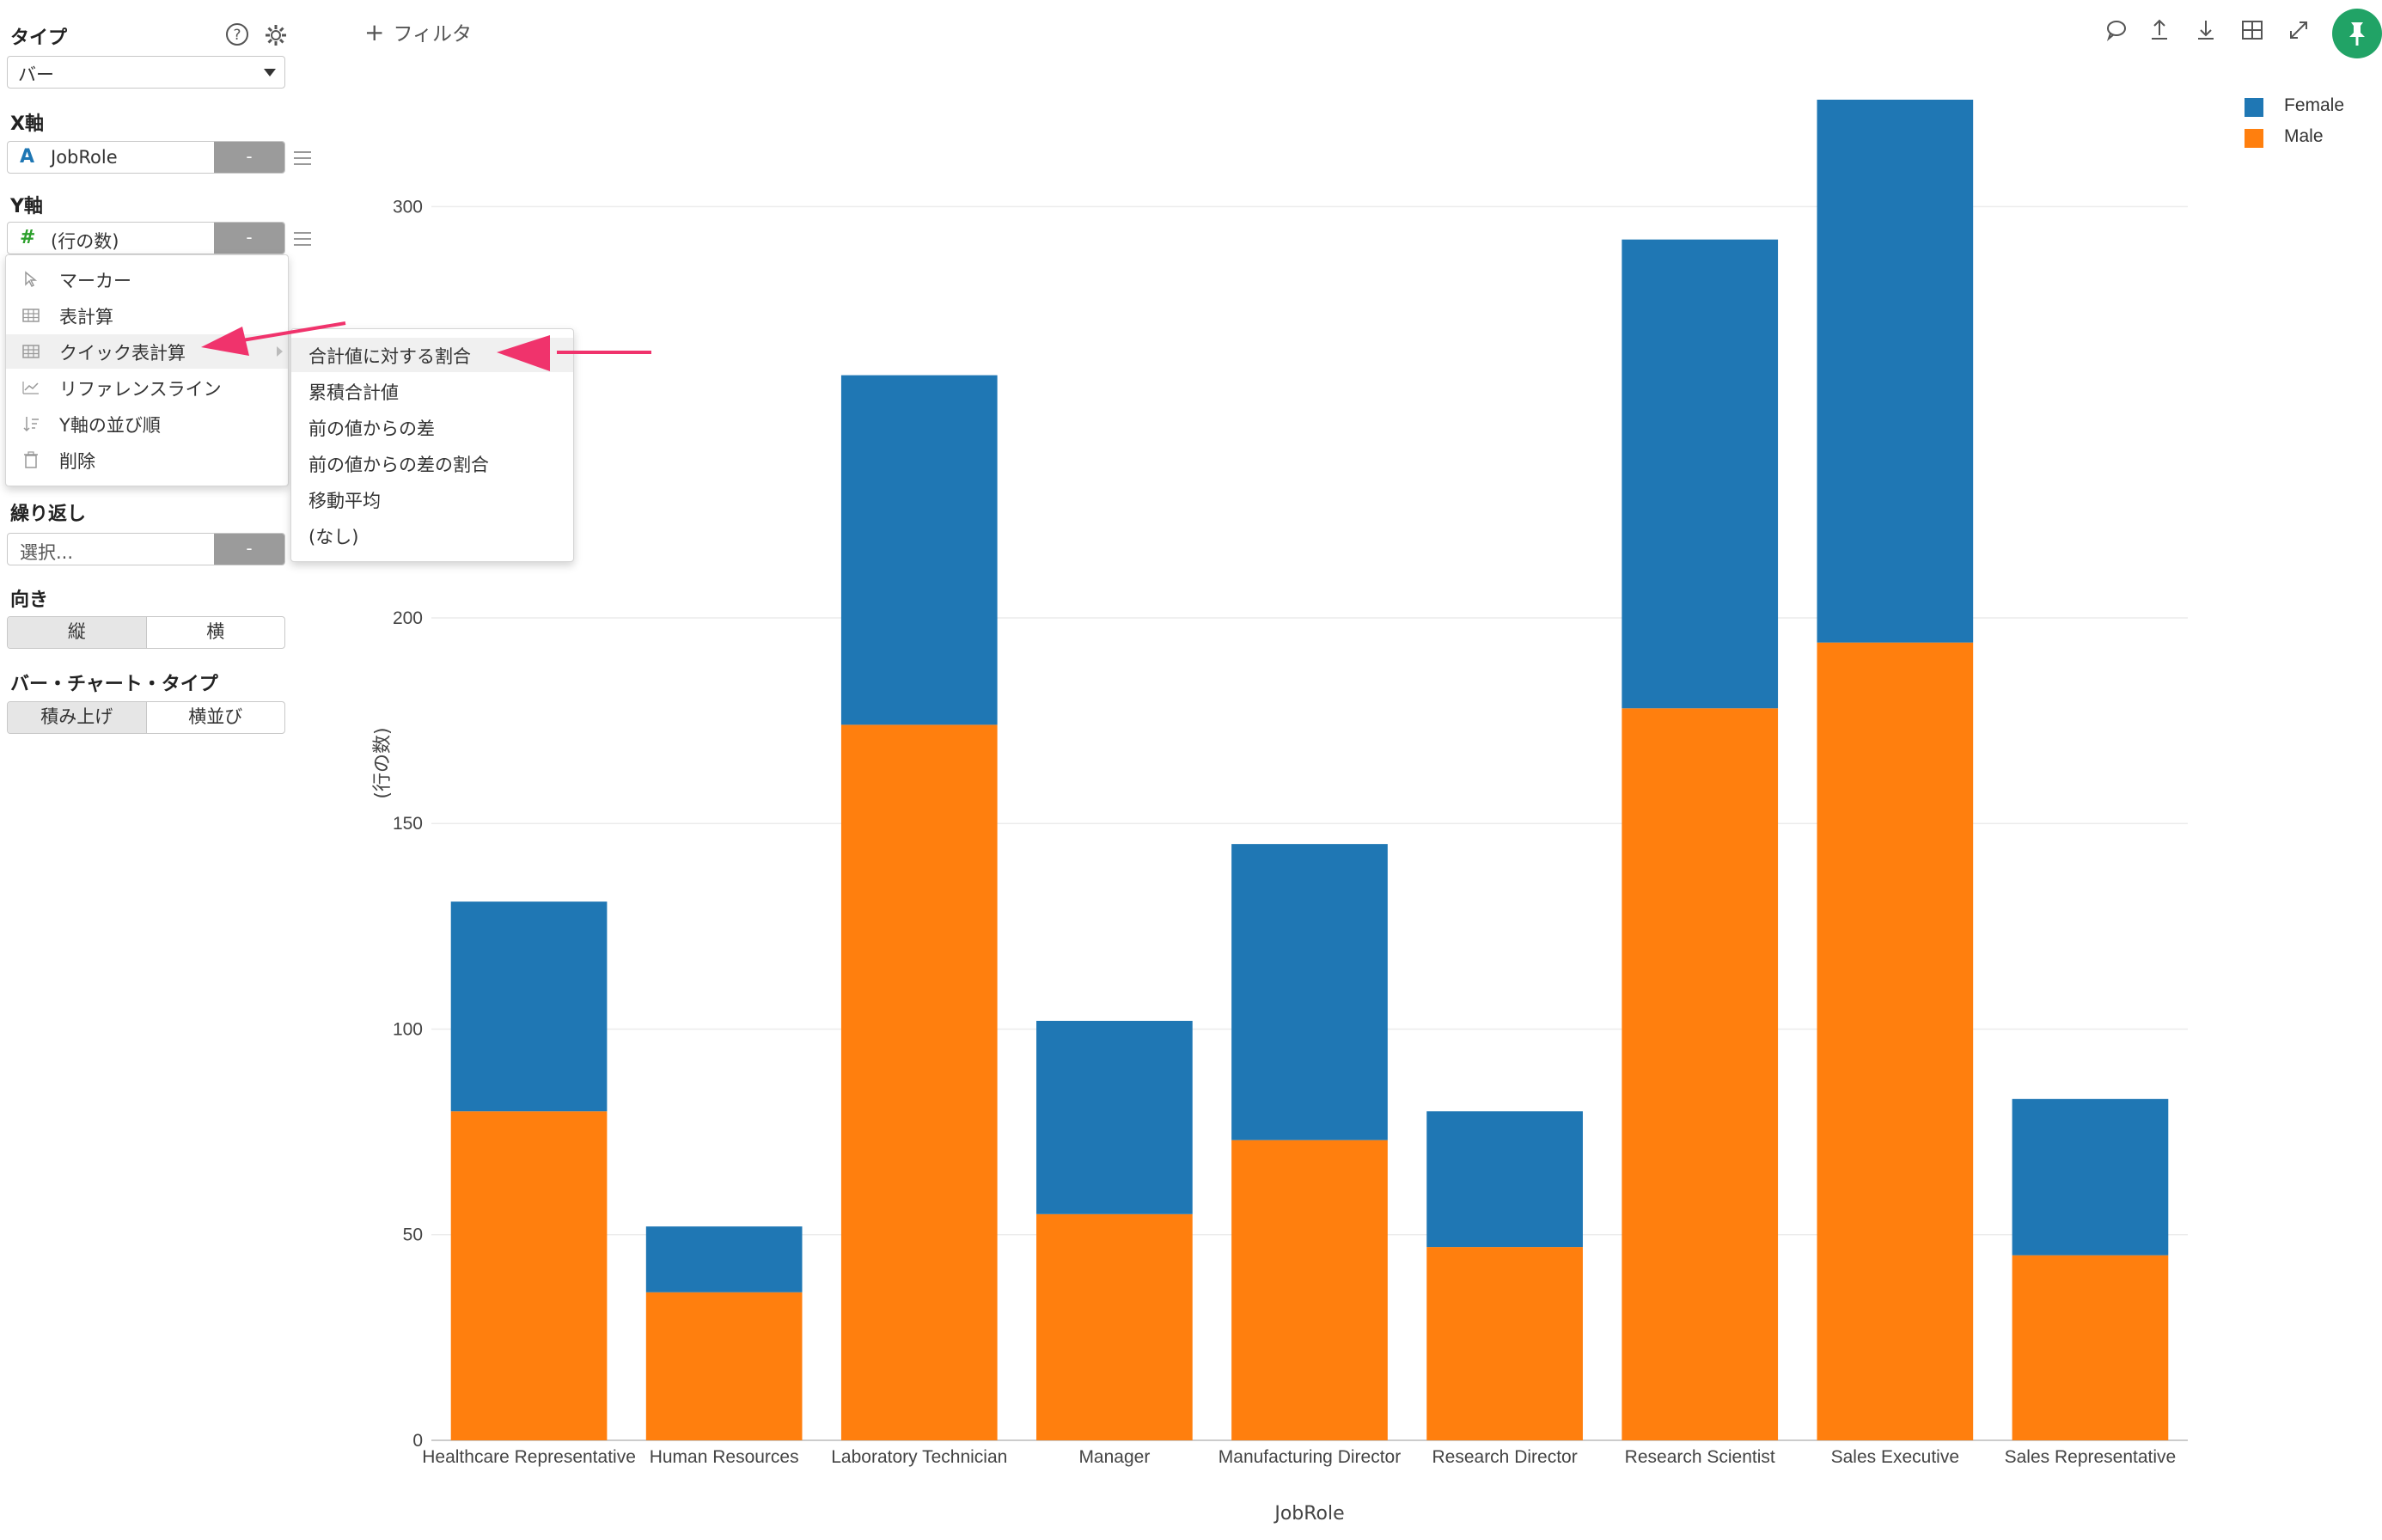 This screenshot has width=2382, height=1540. Describe the element at coordinates (433, 34) in the screenshot. I see `filter-label: フィルタ` at that location.